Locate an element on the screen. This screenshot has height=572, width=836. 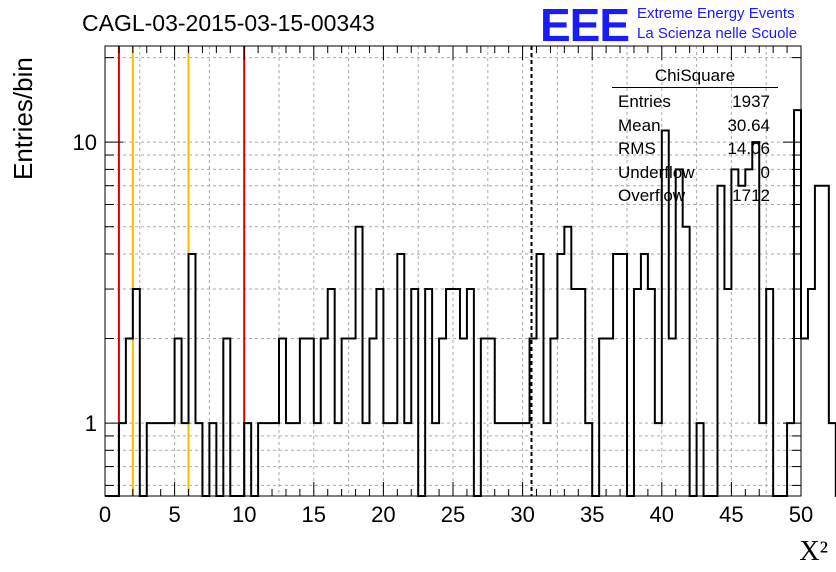
stats-row-underflow: Underflow 0 is located at coordinates (695, 173).